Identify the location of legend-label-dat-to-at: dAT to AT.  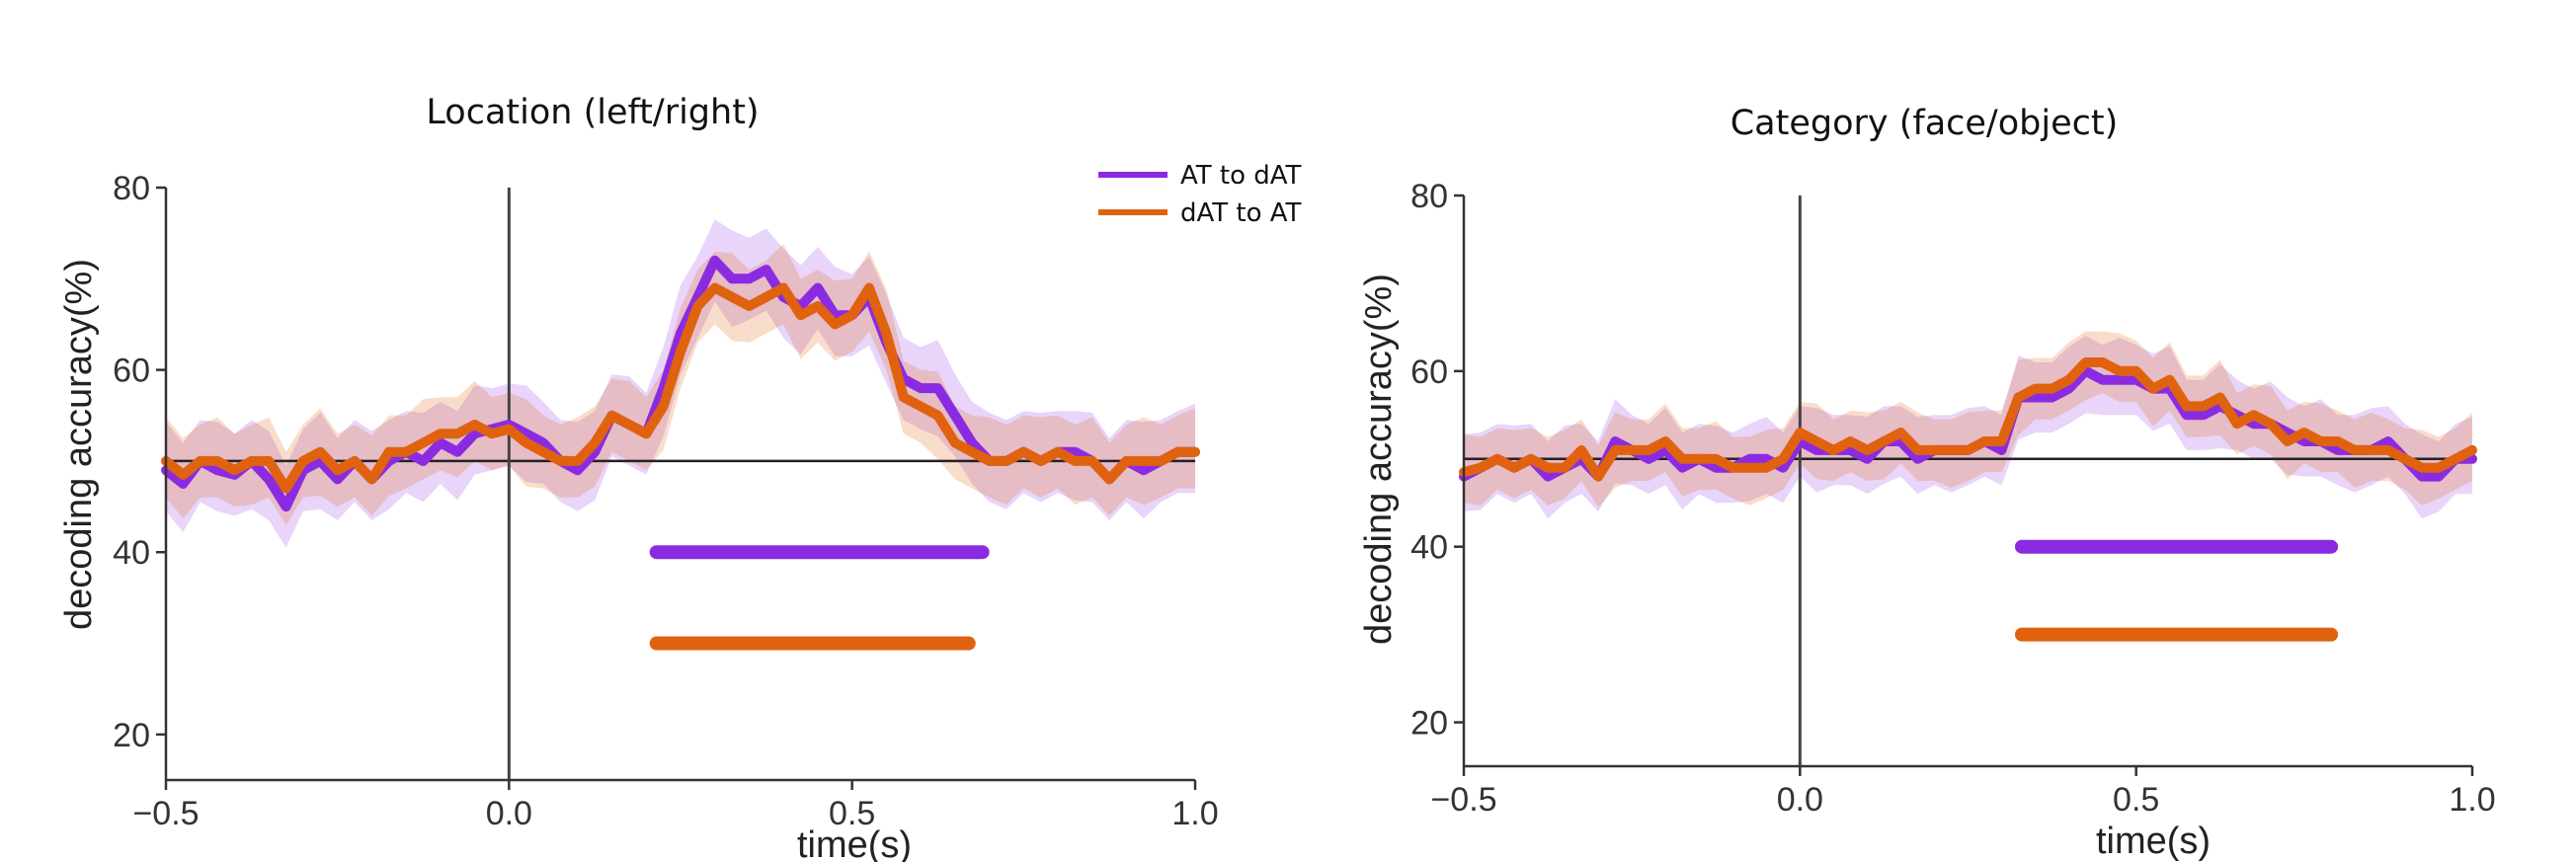
(1241, 213).